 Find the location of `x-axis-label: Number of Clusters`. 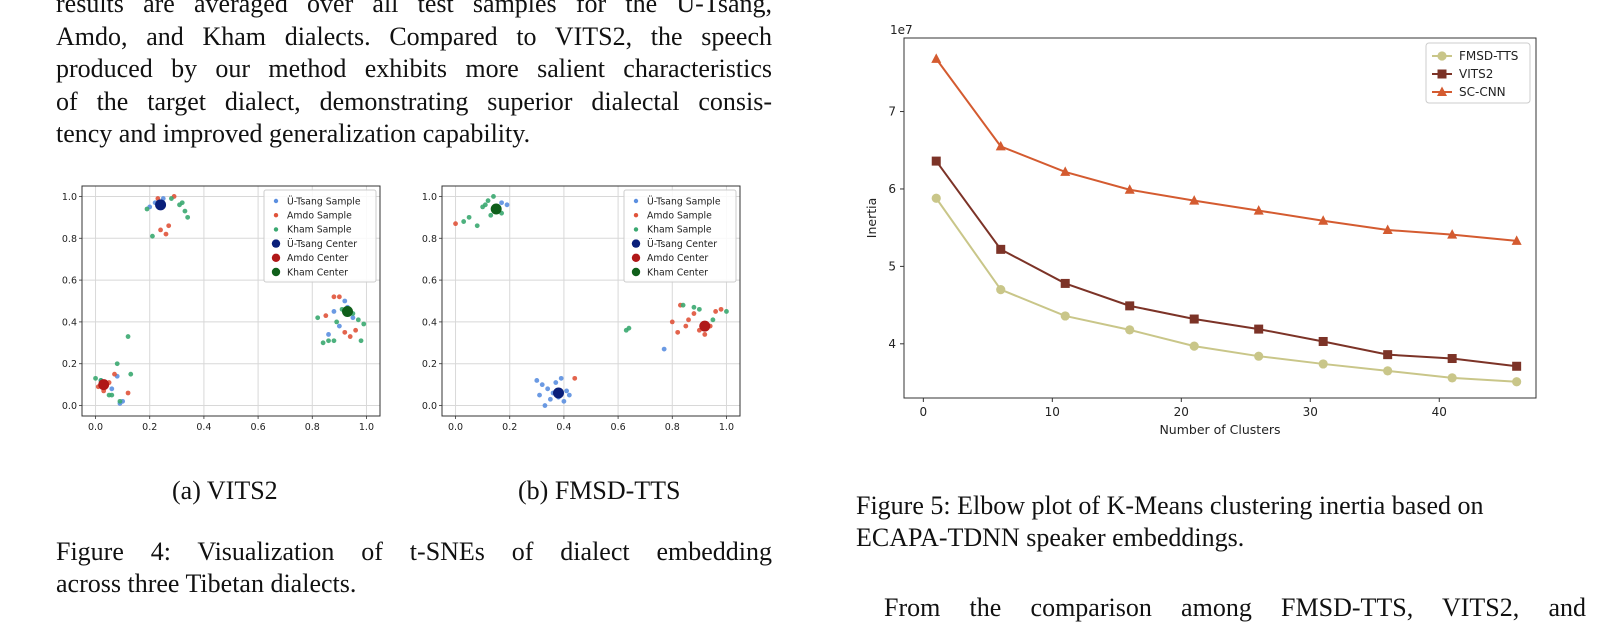

x-axis-label: Number of Clusters is located at coordinates (1219, 429).